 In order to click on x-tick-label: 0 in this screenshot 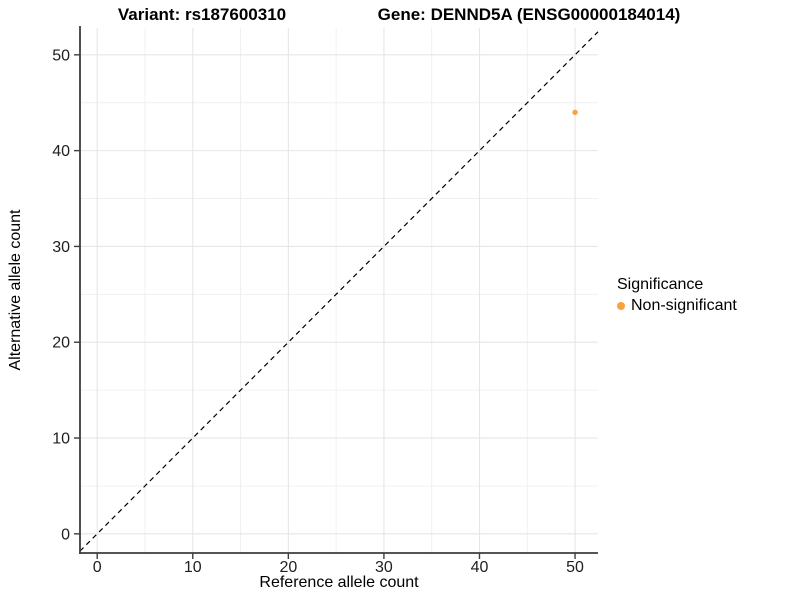, I will do `click(97, 567)`.